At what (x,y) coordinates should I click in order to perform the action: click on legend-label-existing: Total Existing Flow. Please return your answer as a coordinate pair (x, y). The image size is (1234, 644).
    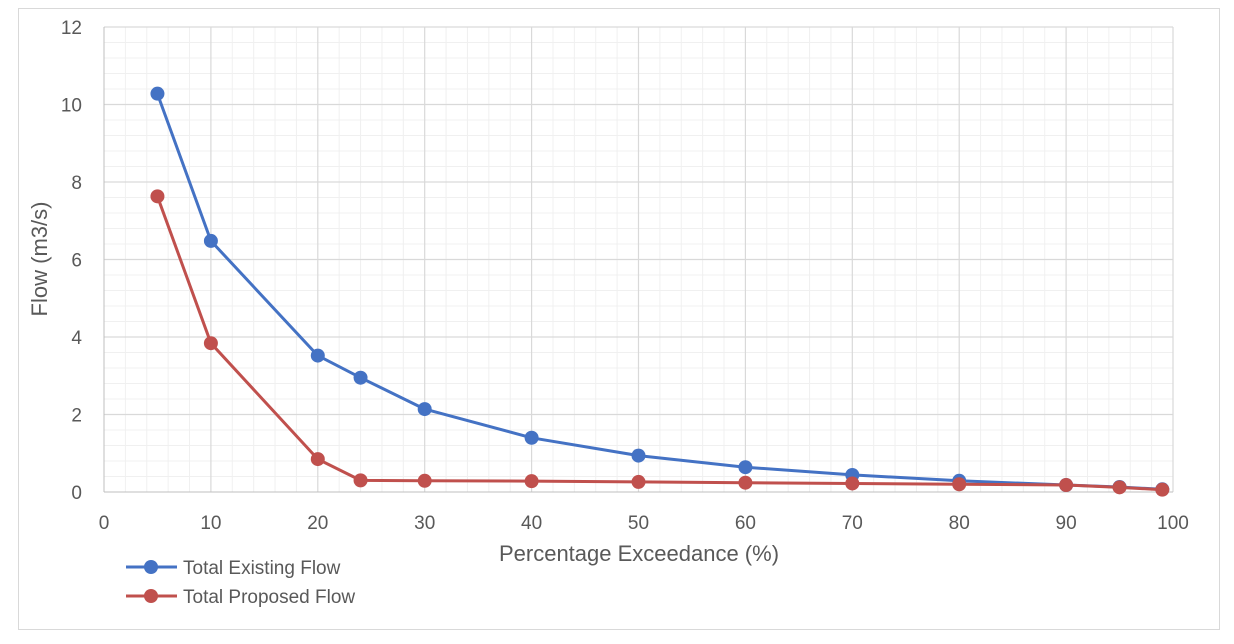
    Looking at the image, I should click on (262, 568).